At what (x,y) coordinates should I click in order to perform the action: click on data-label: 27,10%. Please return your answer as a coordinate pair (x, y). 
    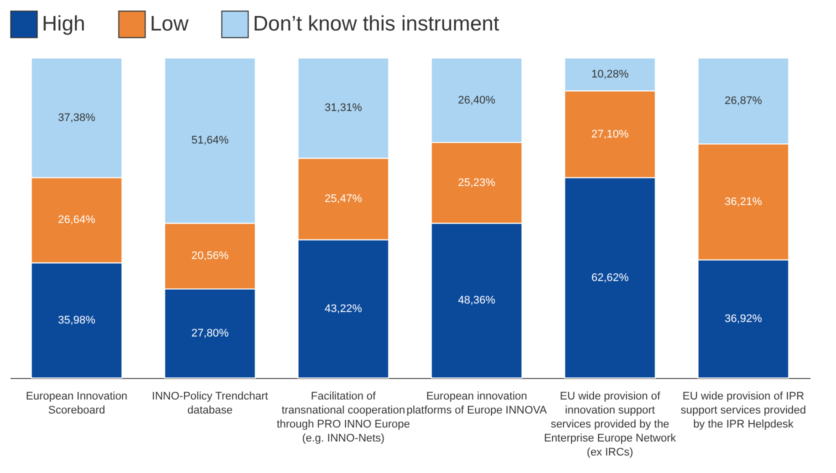
    Looking at the image, I should click on (610, 134).